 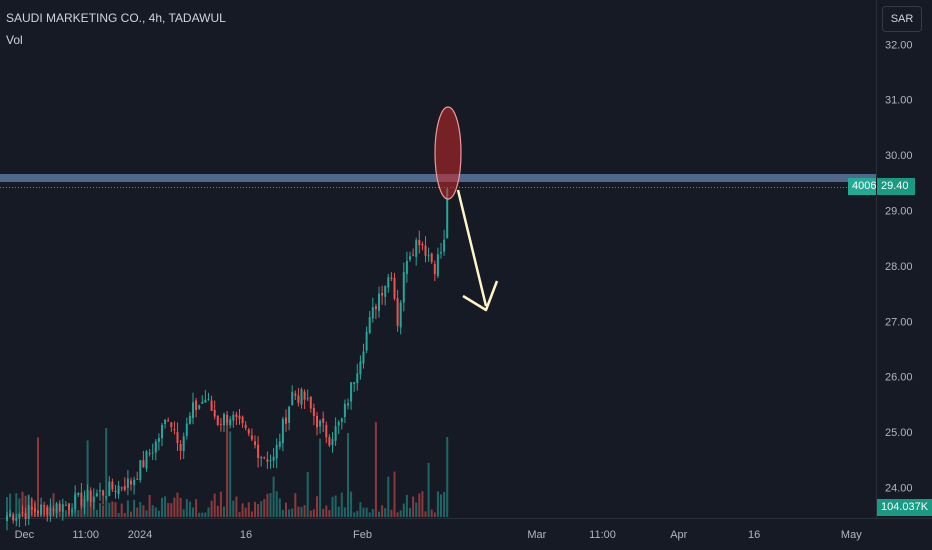 What do you see at coordinates (754, 535) in the screenshot?
I see `time-tick-label: 16` at bounding box center [754, 535].